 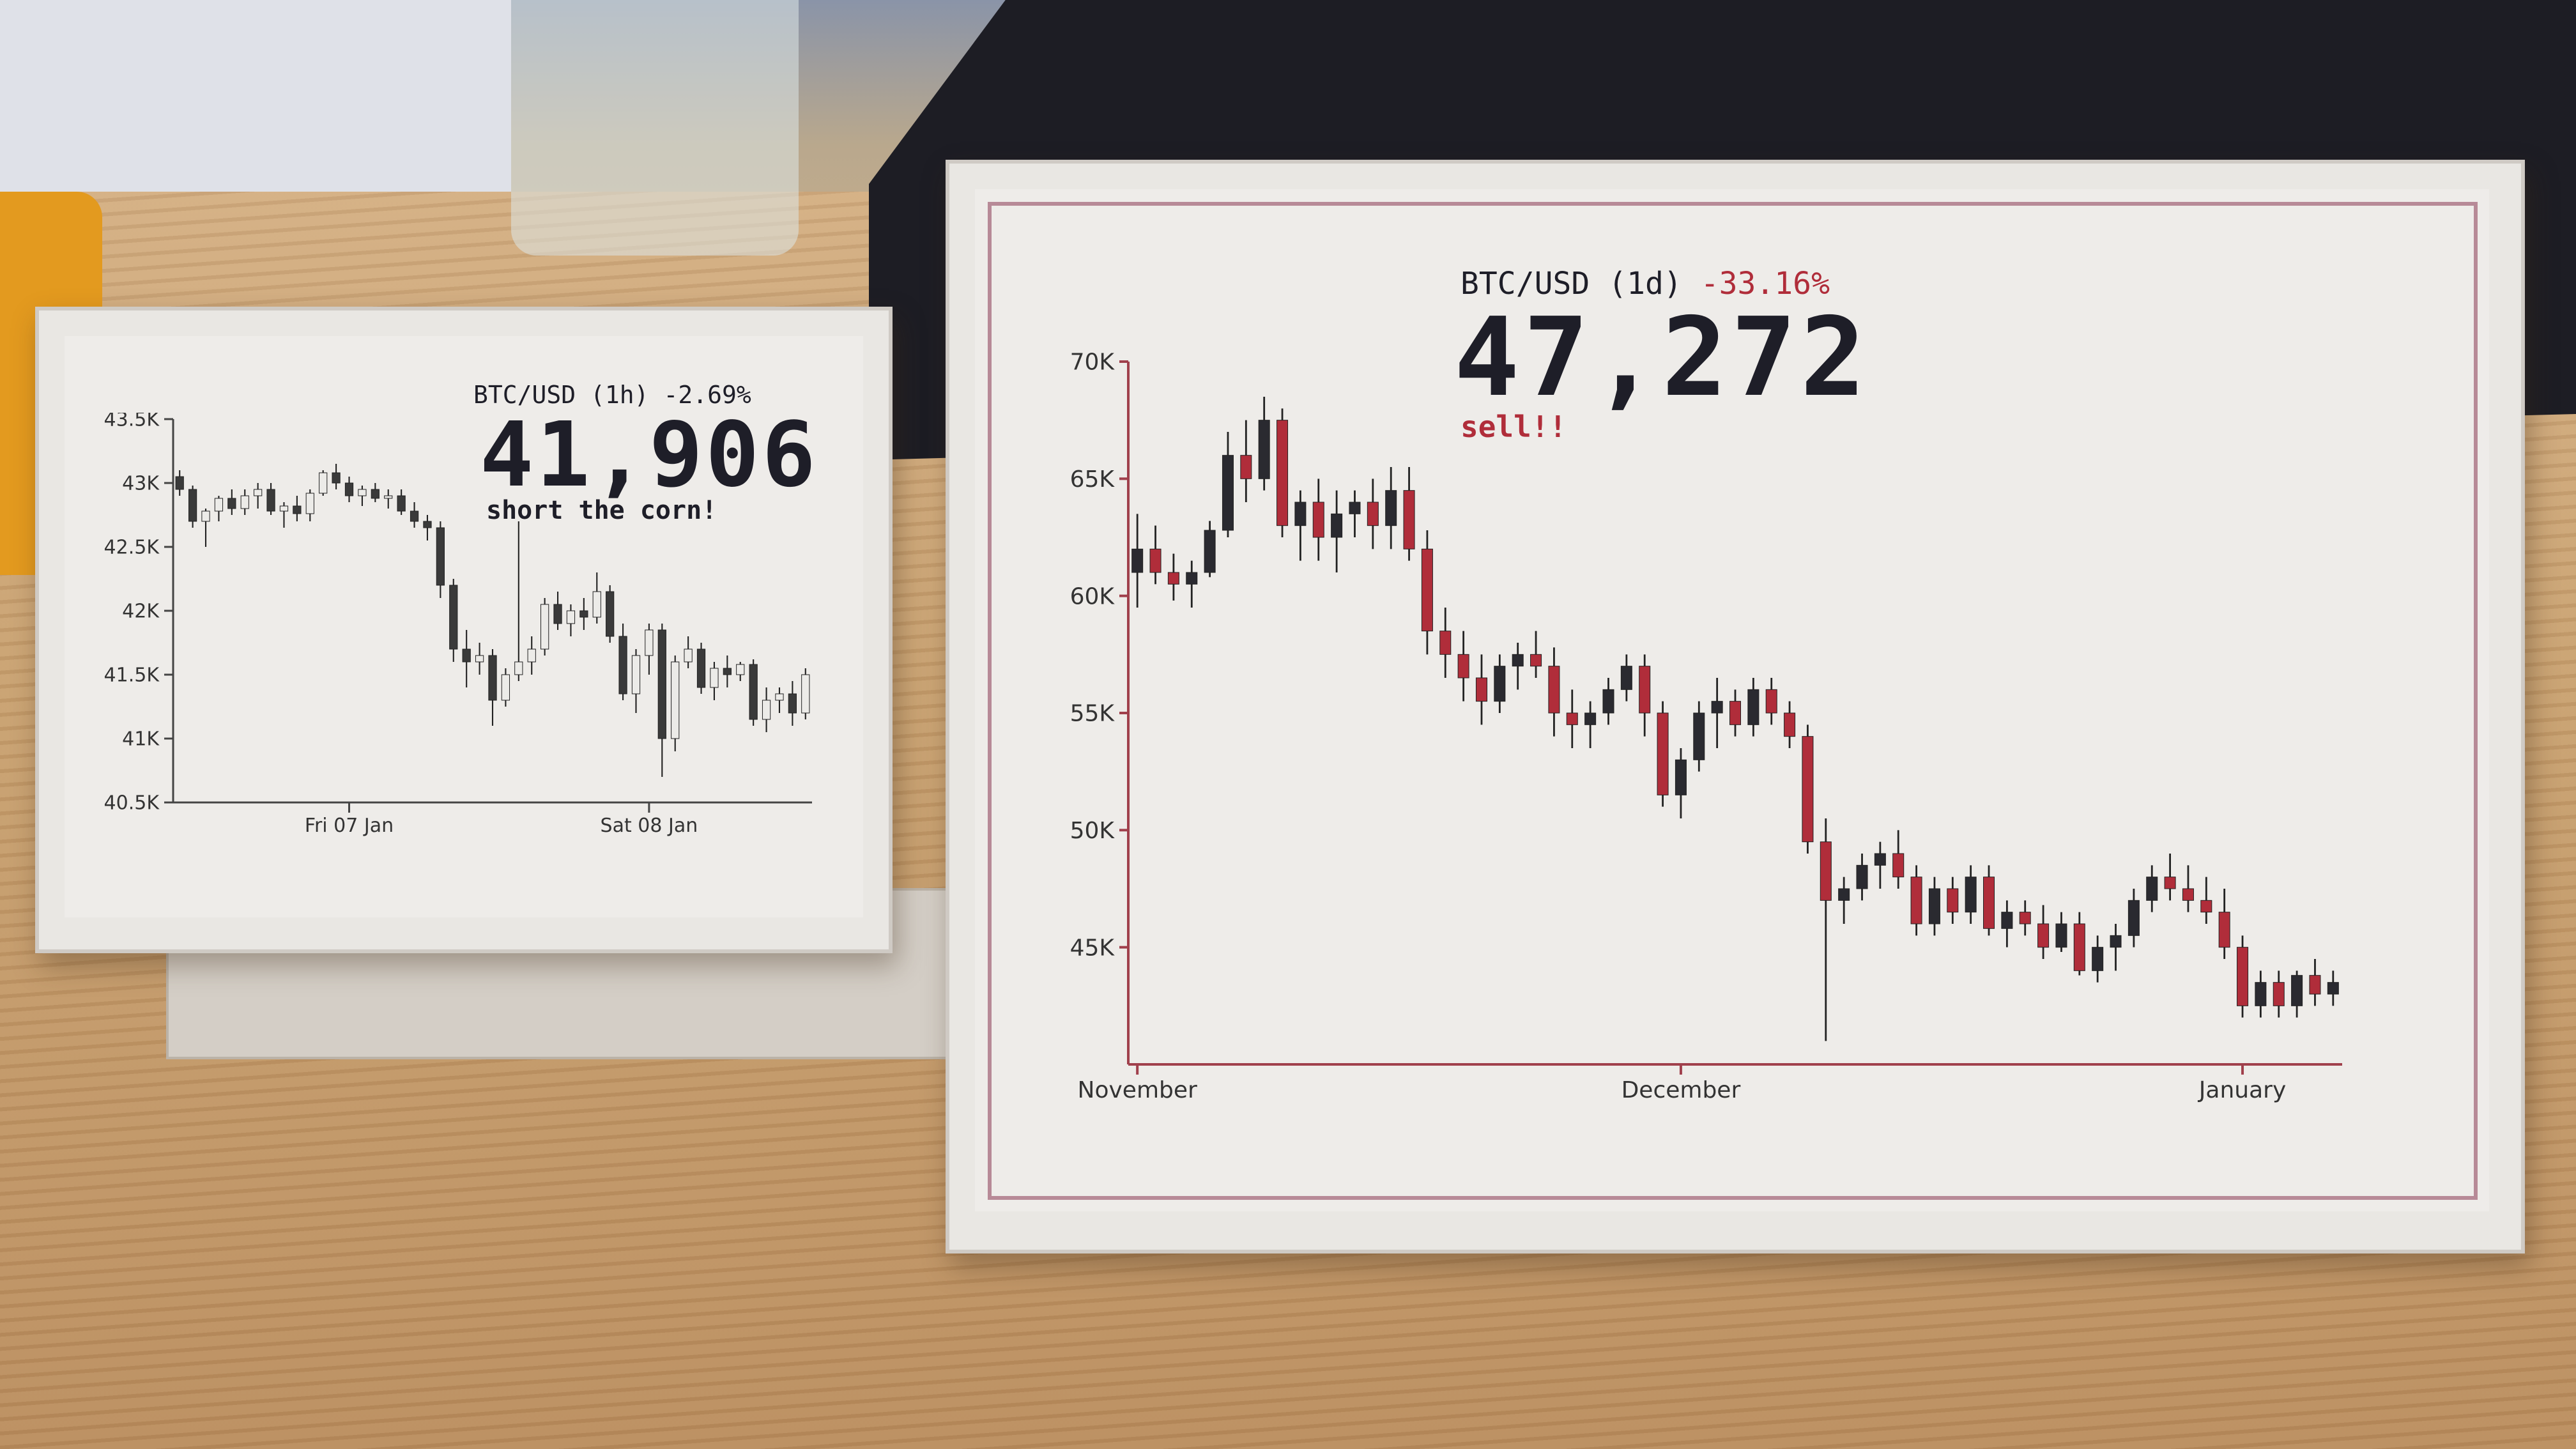 What do you see at coordinates (601, 510) in the screenshot?
I see `small-message: short the corn!` at bounding box center [601, 510].